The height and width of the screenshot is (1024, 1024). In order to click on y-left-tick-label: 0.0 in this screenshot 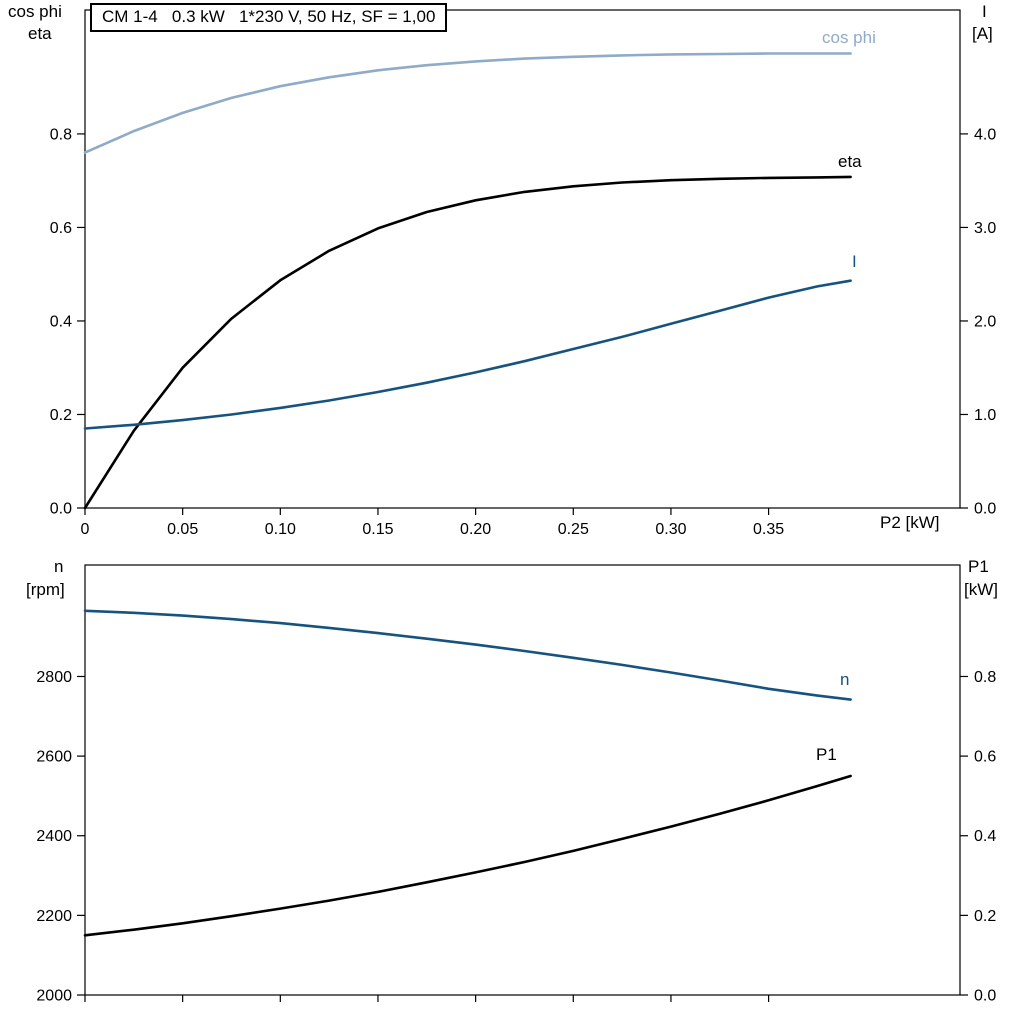, I will do `click(61, 509)`.